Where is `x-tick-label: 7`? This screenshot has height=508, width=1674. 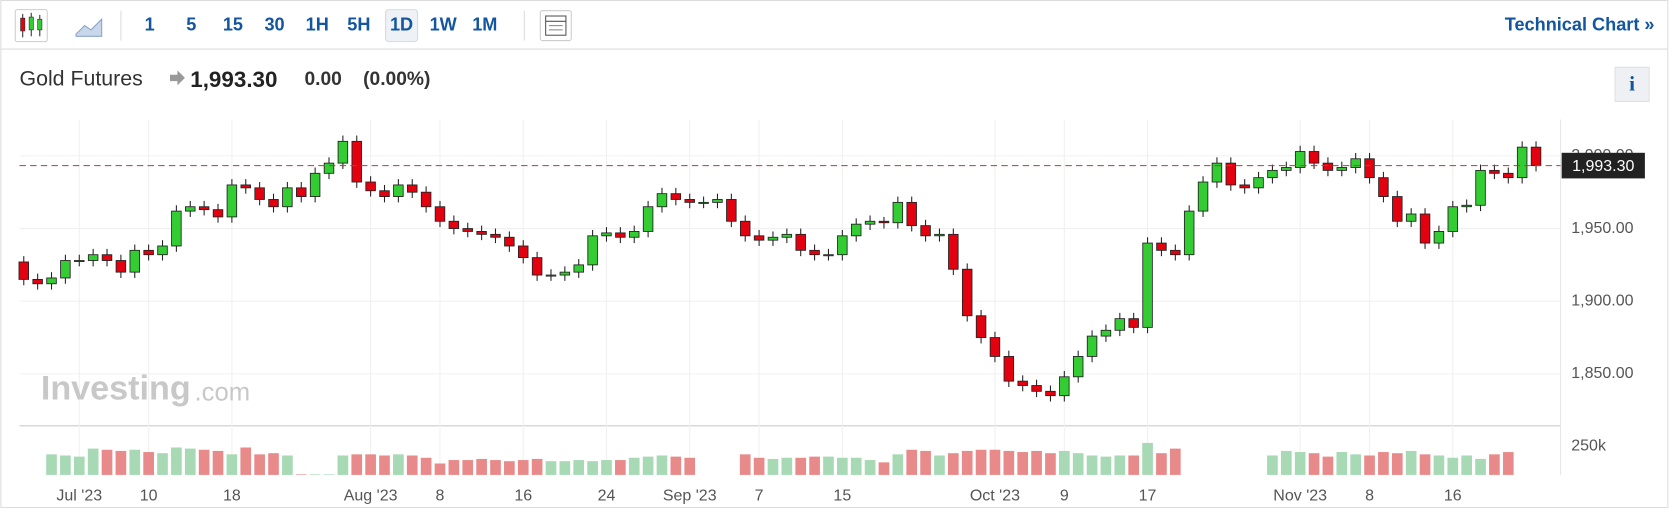 x-tick-label: 7 is located at coordinates (759, 495).